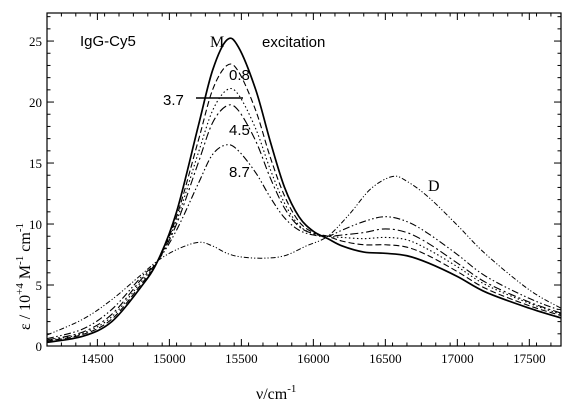 The height and width of the screenshot is (404, 565). I want to click on y-axis-title-exp3: -1, so click(20, 227).